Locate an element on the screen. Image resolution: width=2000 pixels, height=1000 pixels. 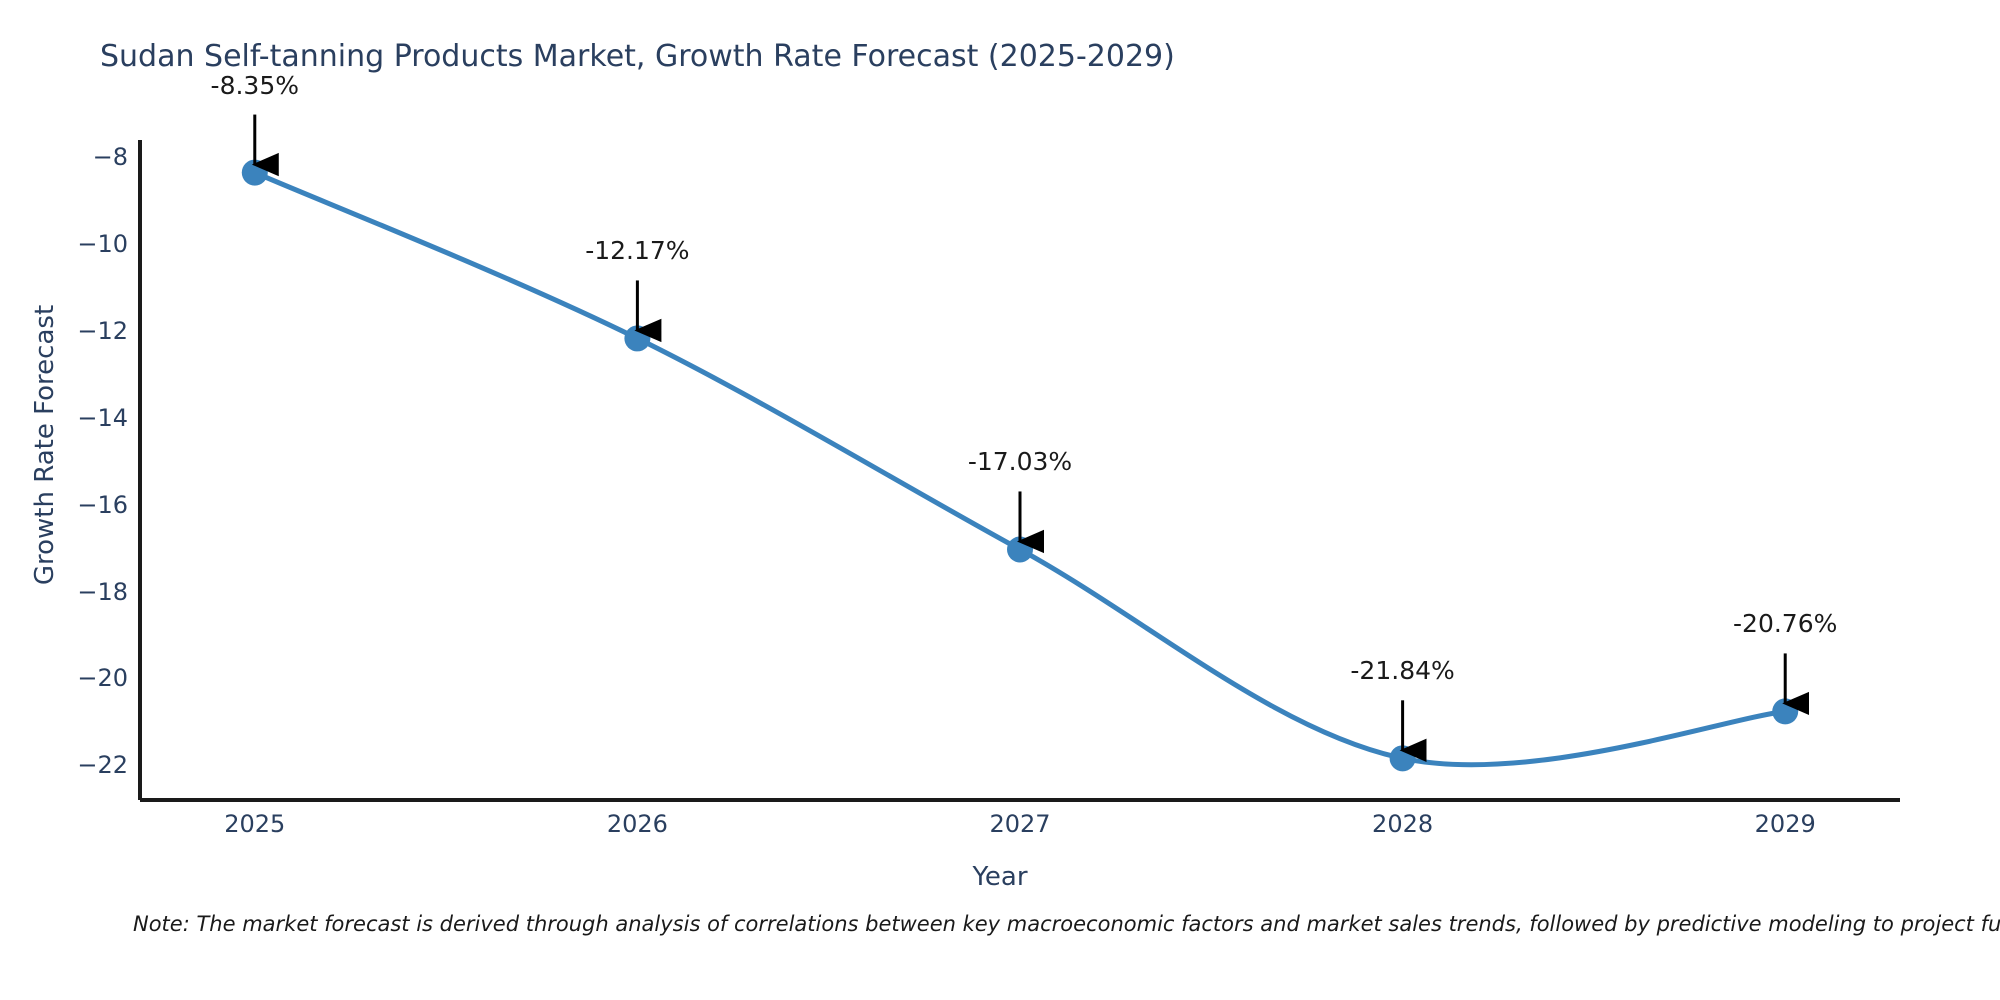
x-tick-label: 2028 is located at coordinates (1403, 824).